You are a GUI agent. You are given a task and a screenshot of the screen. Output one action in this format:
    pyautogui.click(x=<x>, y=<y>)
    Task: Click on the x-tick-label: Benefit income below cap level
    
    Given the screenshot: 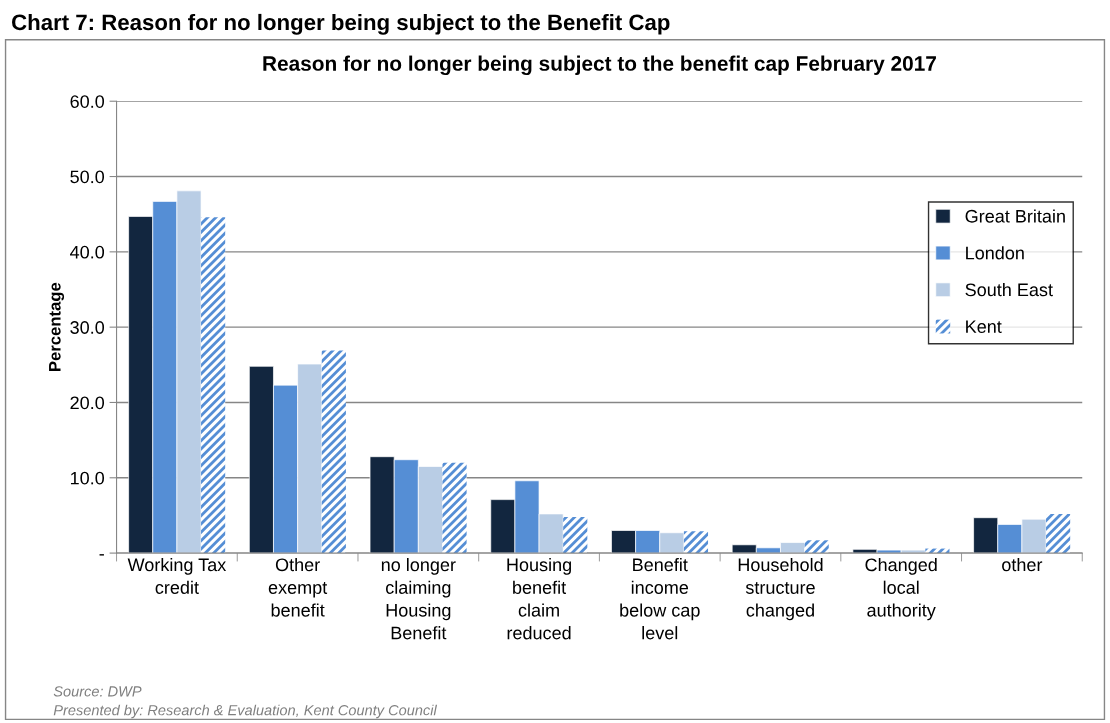 What is the action you would take?
    pyautogui.click(x=660, y=598)
    